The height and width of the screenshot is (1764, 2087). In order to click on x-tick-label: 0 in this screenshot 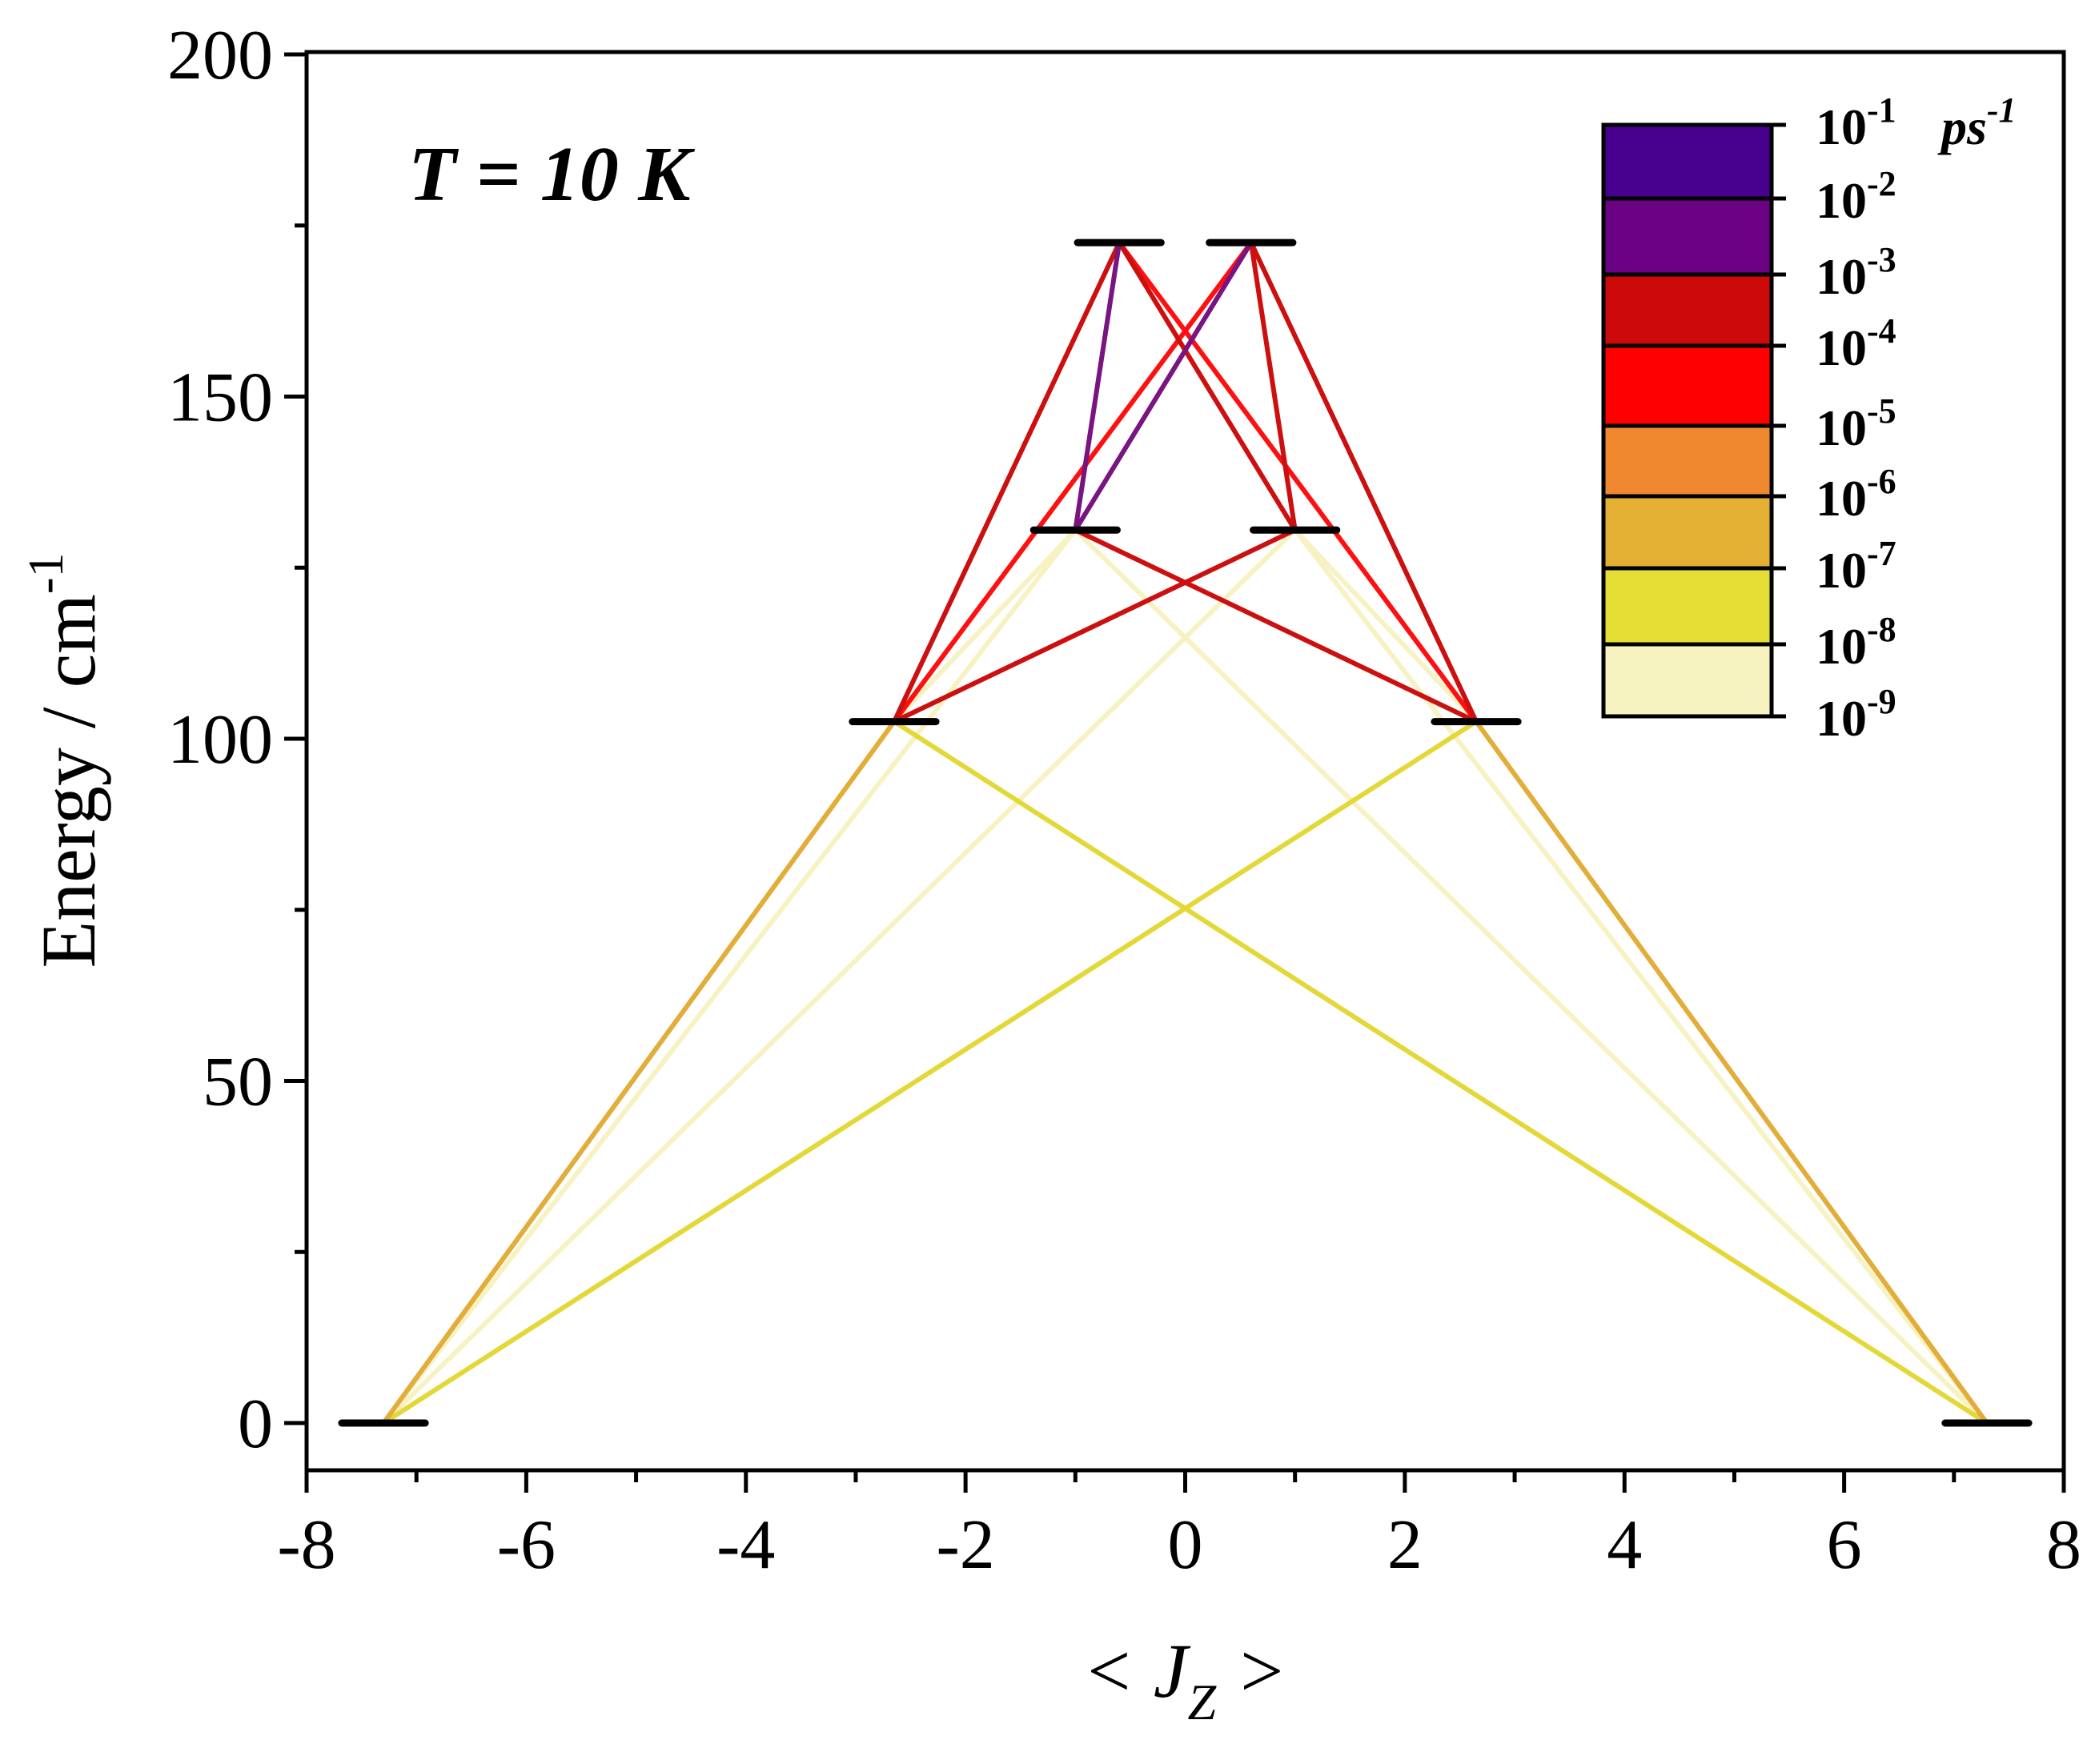, I will do `click(1186, 1545)`.